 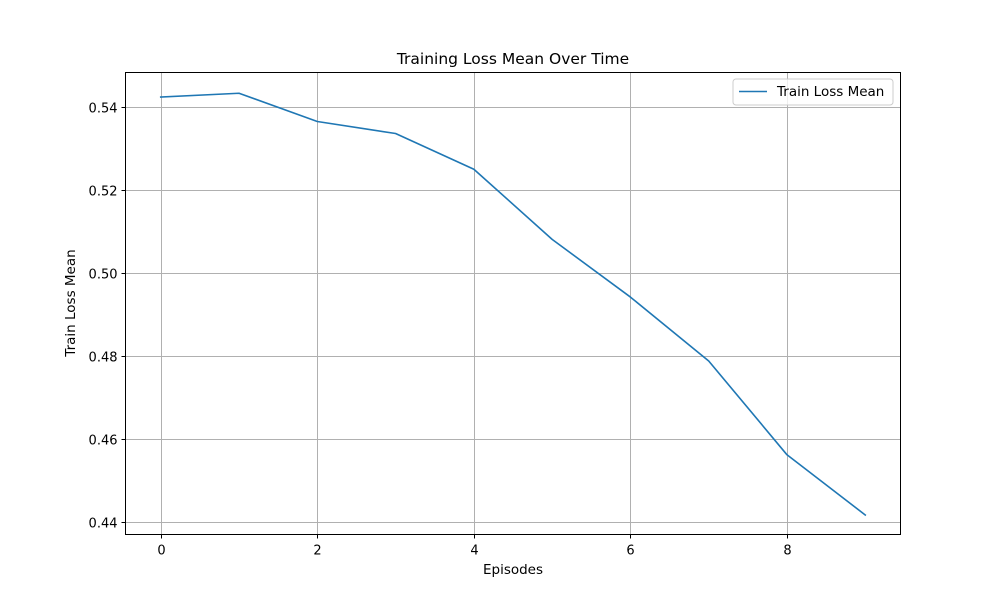 I want to click on legend-box, so click(x=813, y=92).